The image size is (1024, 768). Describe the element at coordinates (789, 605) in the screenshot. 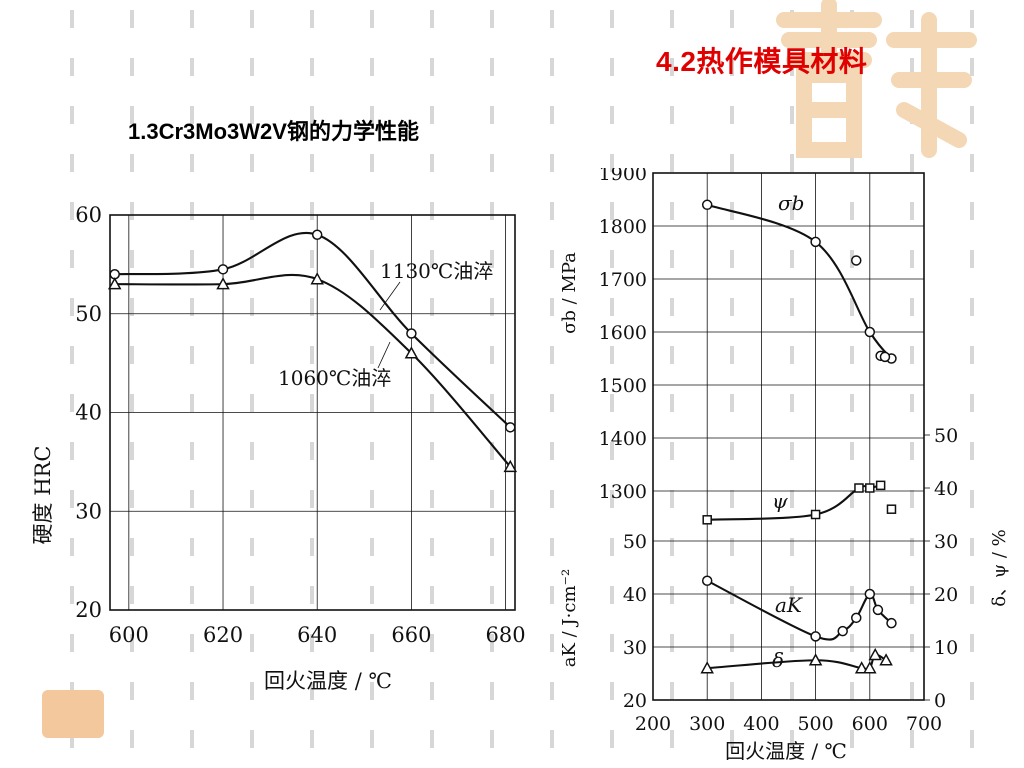

I see `ak-curve-label: aK` at that location.